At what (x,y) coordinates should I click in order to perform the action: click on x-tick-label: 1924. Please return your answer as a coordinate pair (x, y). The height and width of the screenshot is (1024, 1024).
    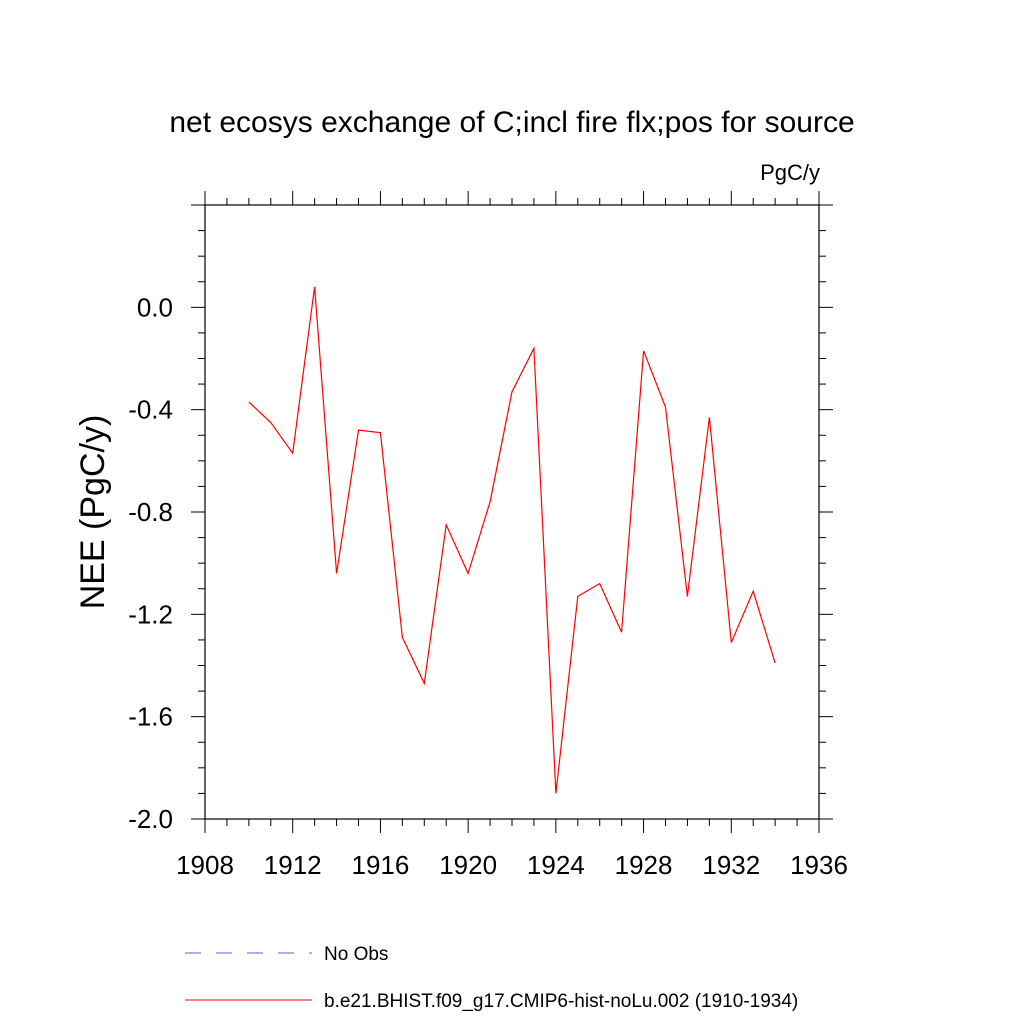
    Looking at the image, I should click on (556, 865).